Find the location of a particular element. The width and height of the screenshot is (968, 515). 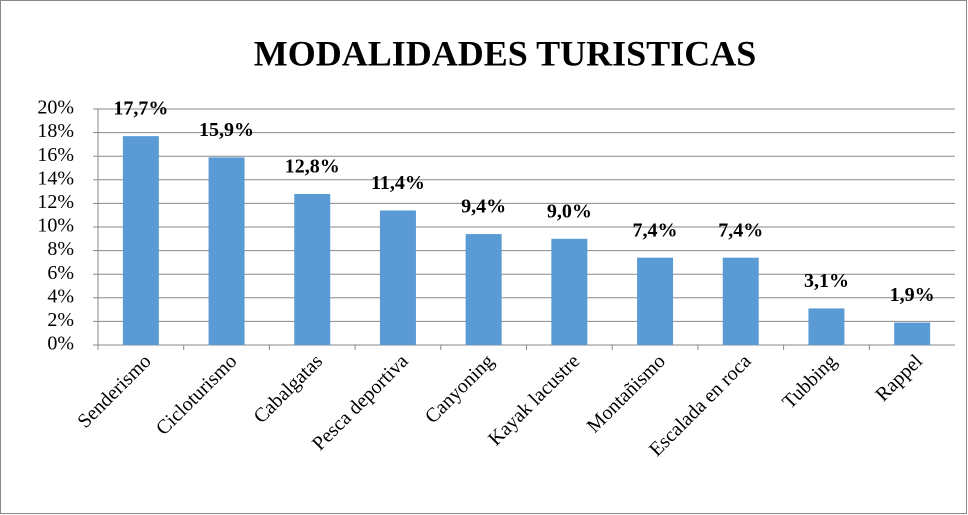

value-label: 15,9% is located at coordinates (226, 130).